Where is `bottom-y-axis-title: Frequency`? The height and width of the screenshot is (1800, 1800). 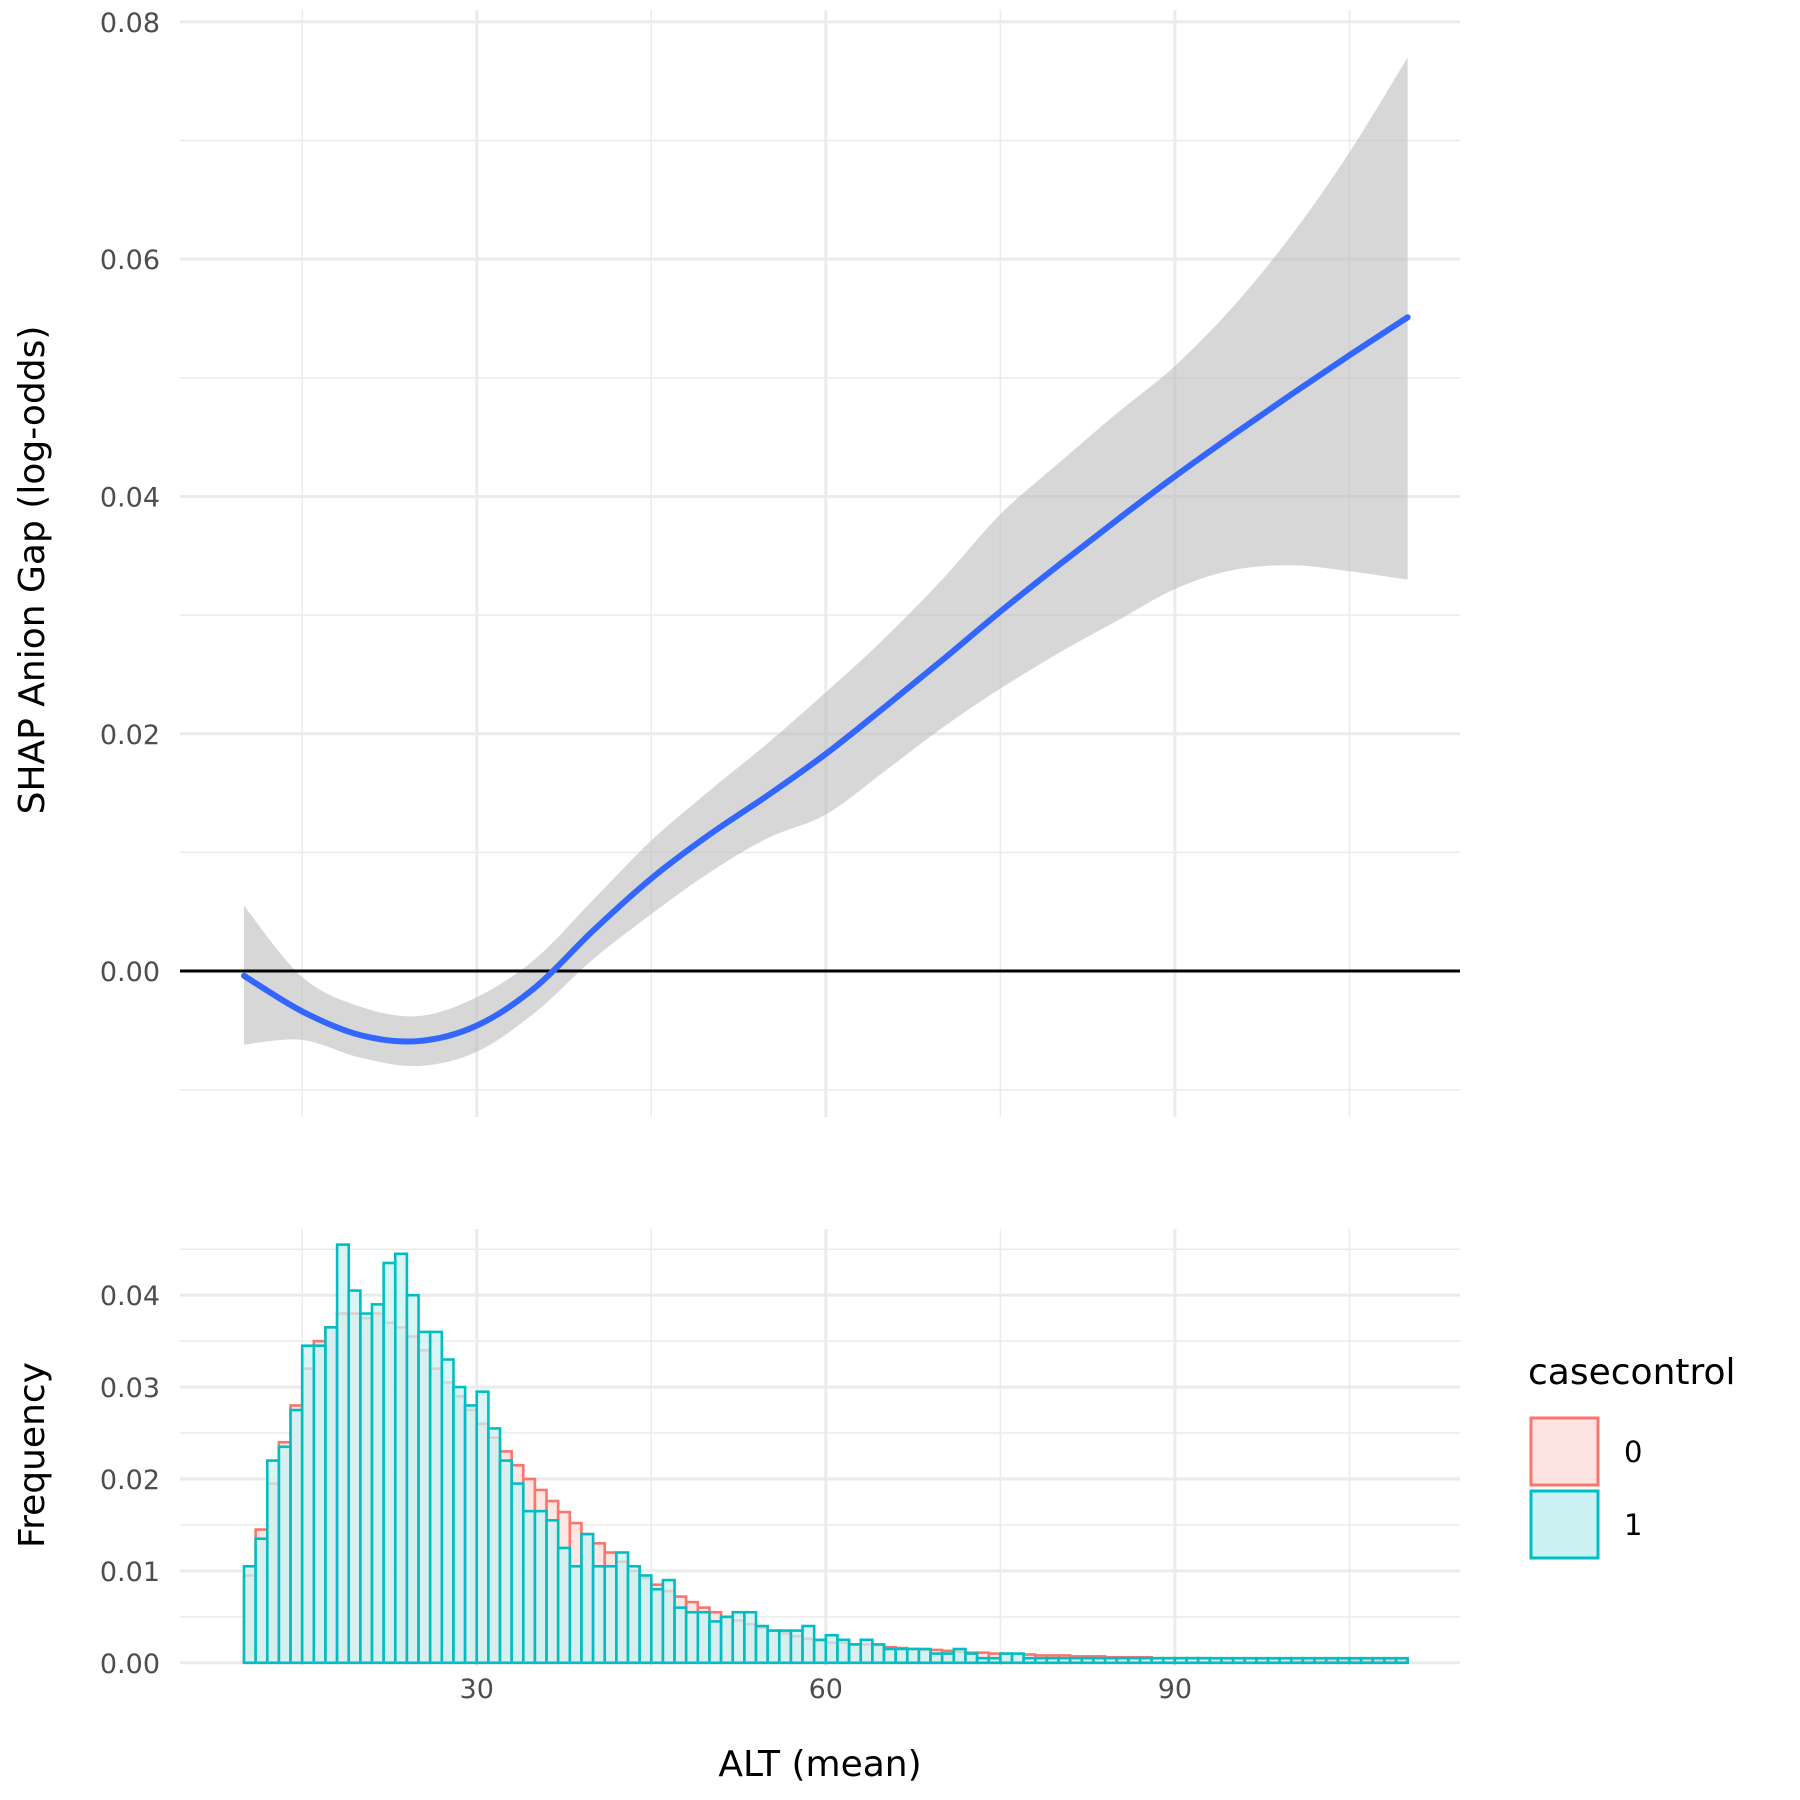 bottom-y-axis-title: Frequency is located at coordinates (32, 1455).